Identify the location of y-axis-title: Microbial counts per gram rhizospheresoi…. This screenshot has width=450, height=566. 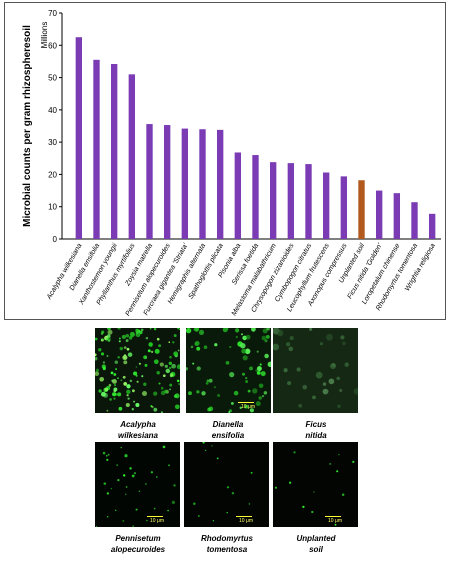
(27, 126).